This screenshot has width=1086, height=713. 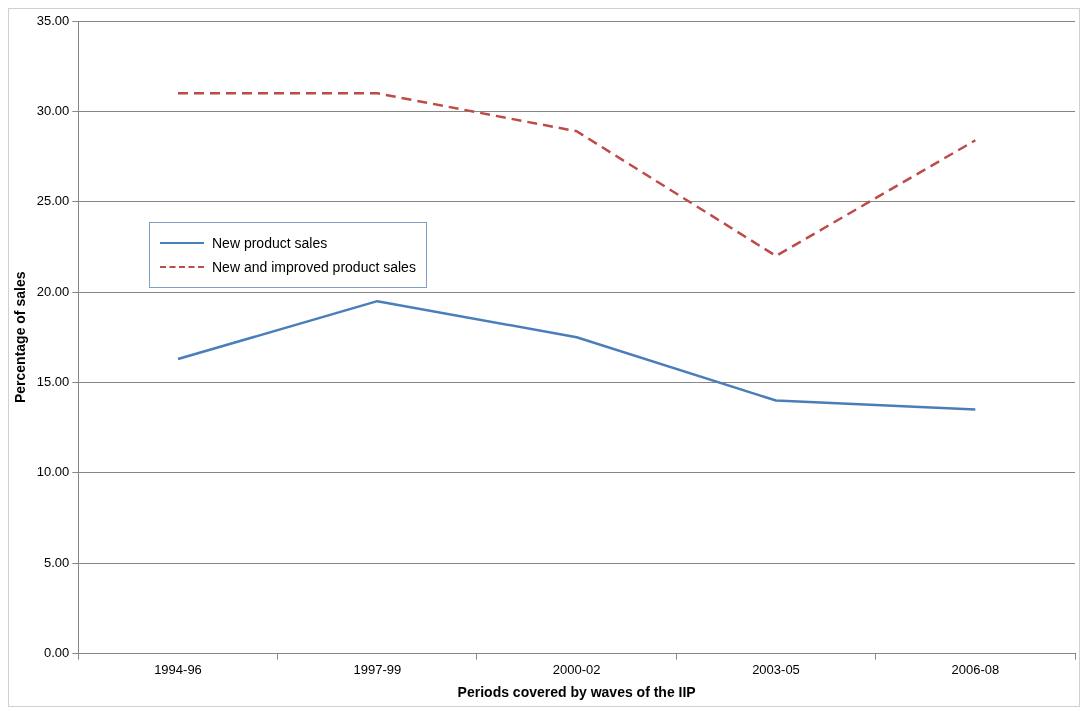 I want to click on legend-label: New and improved product sales, so click(x=314, y=267).